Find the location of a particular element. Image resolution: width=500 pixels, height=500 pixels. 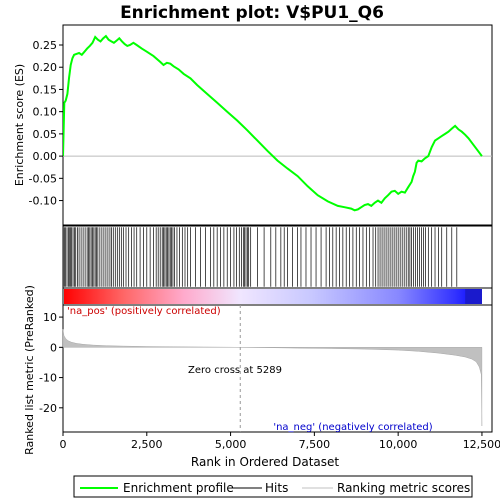

hits-panel-frame is located at coordinates (277, 257).